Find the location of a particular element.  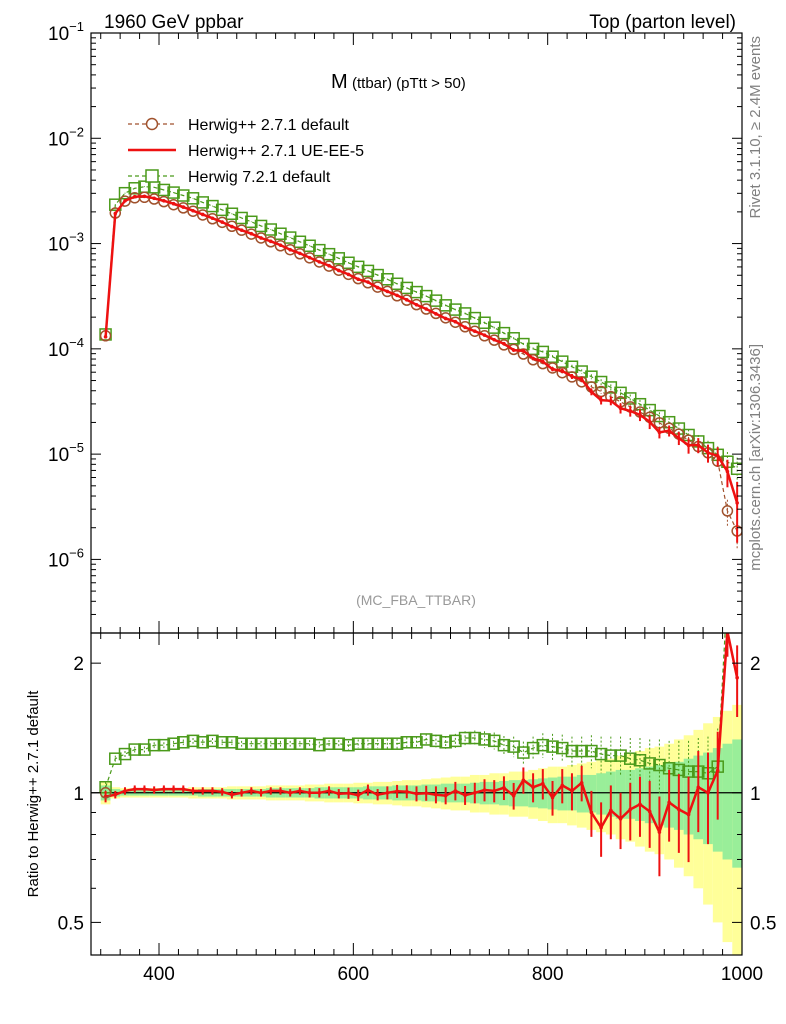

band-green is located at coordinates (659, 795).